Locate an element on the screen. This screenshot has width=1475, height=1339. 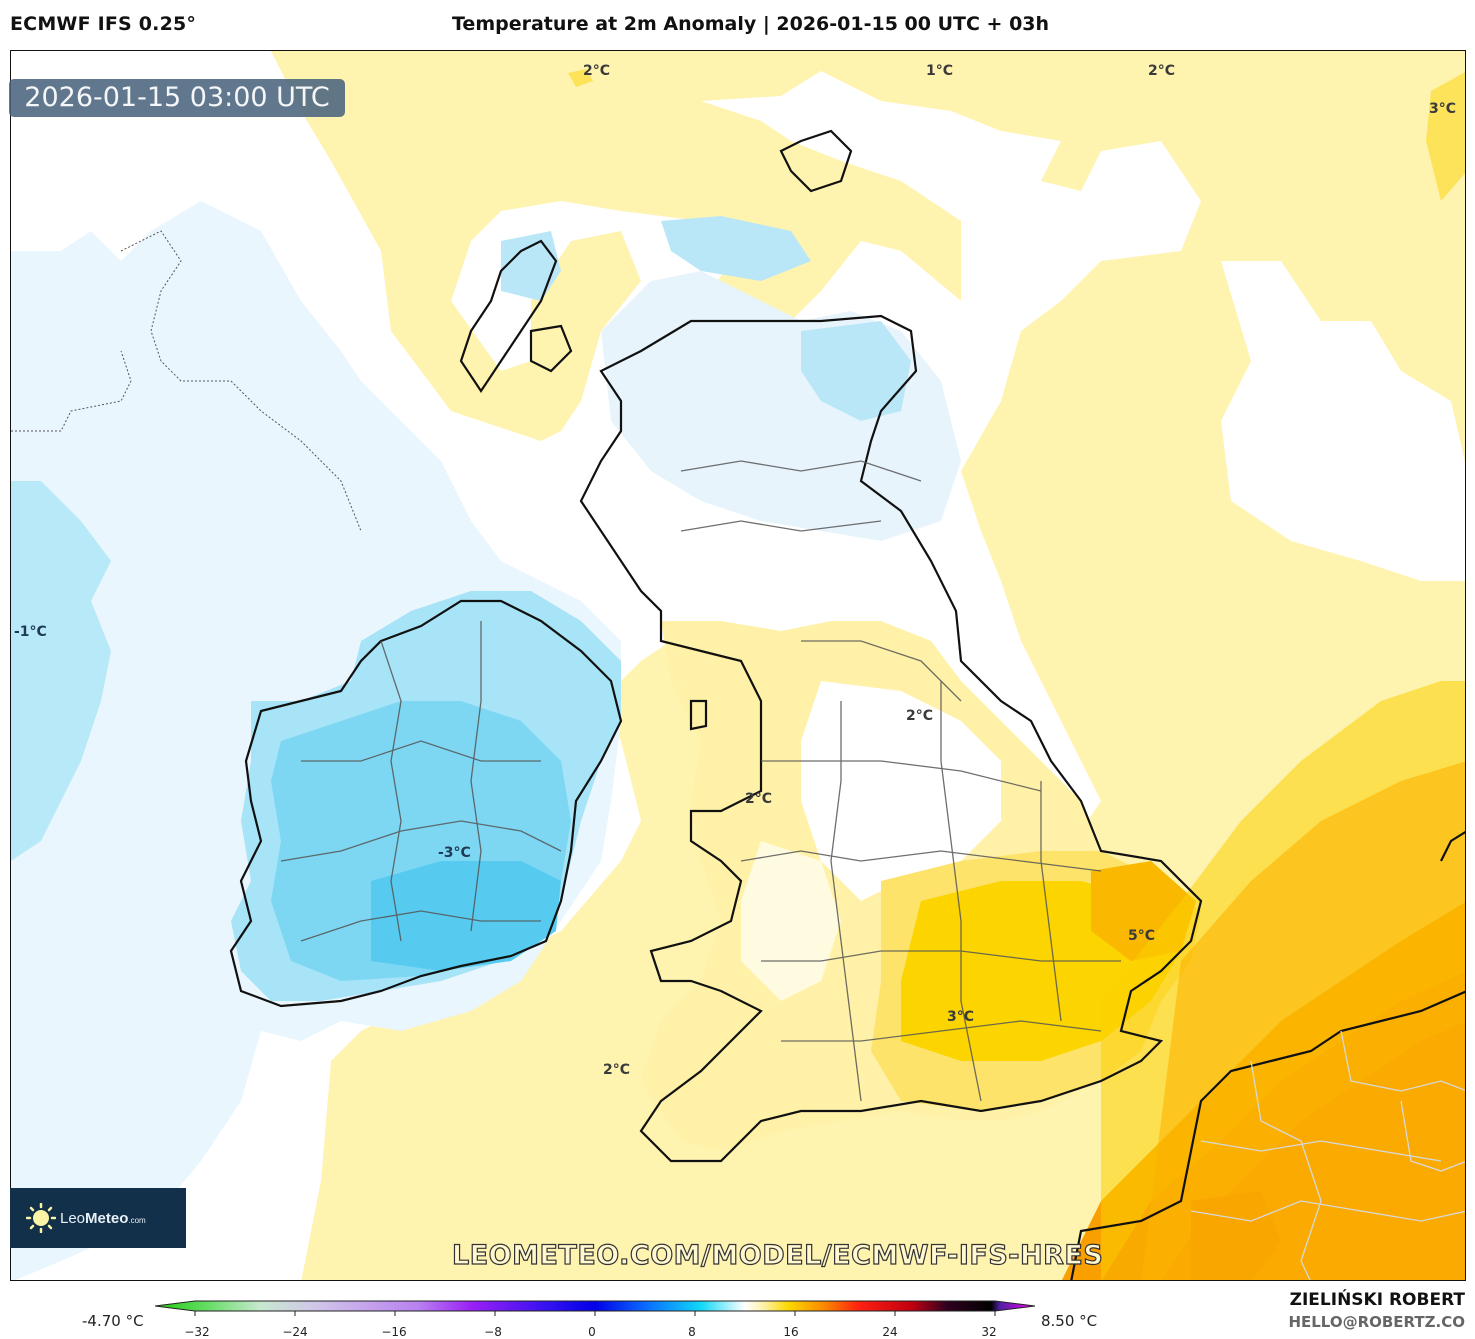
colorbar is located at coordinates (595, 1308).